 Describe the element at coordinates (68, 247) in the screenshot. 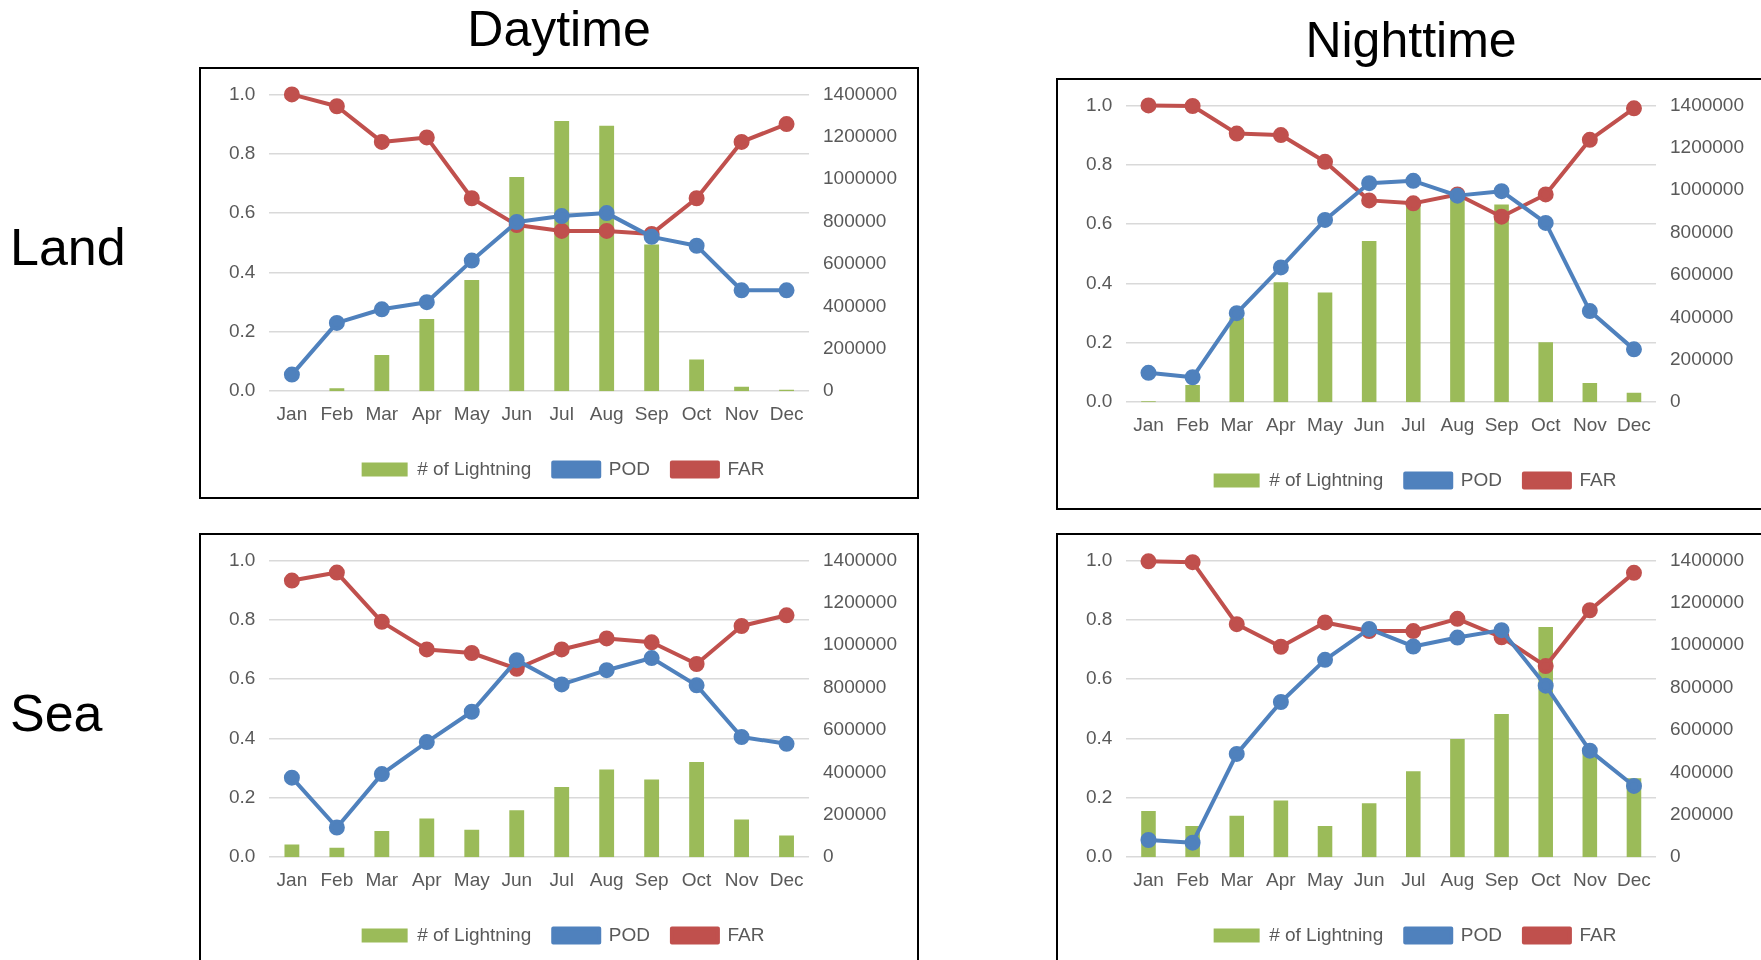

I see `text: Land` at that location.